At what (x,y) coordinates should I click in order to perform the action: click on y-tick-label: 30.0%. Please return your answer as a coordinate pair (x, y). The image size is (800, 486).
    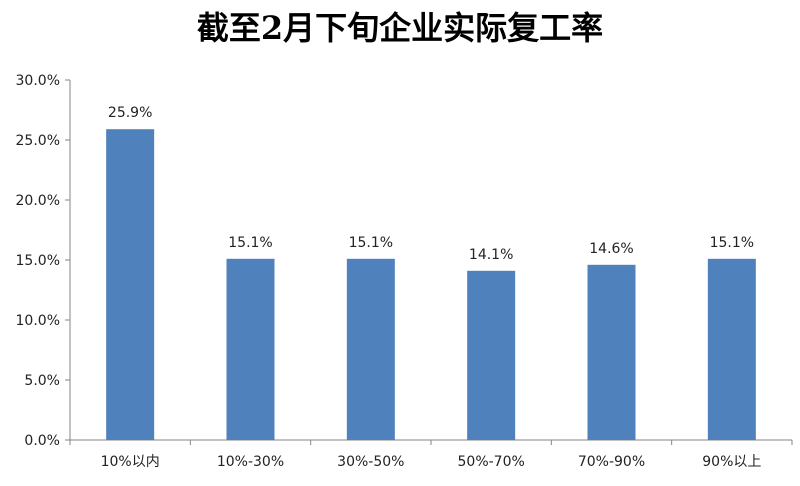
    Looking at the image, I should click on (38, 81).